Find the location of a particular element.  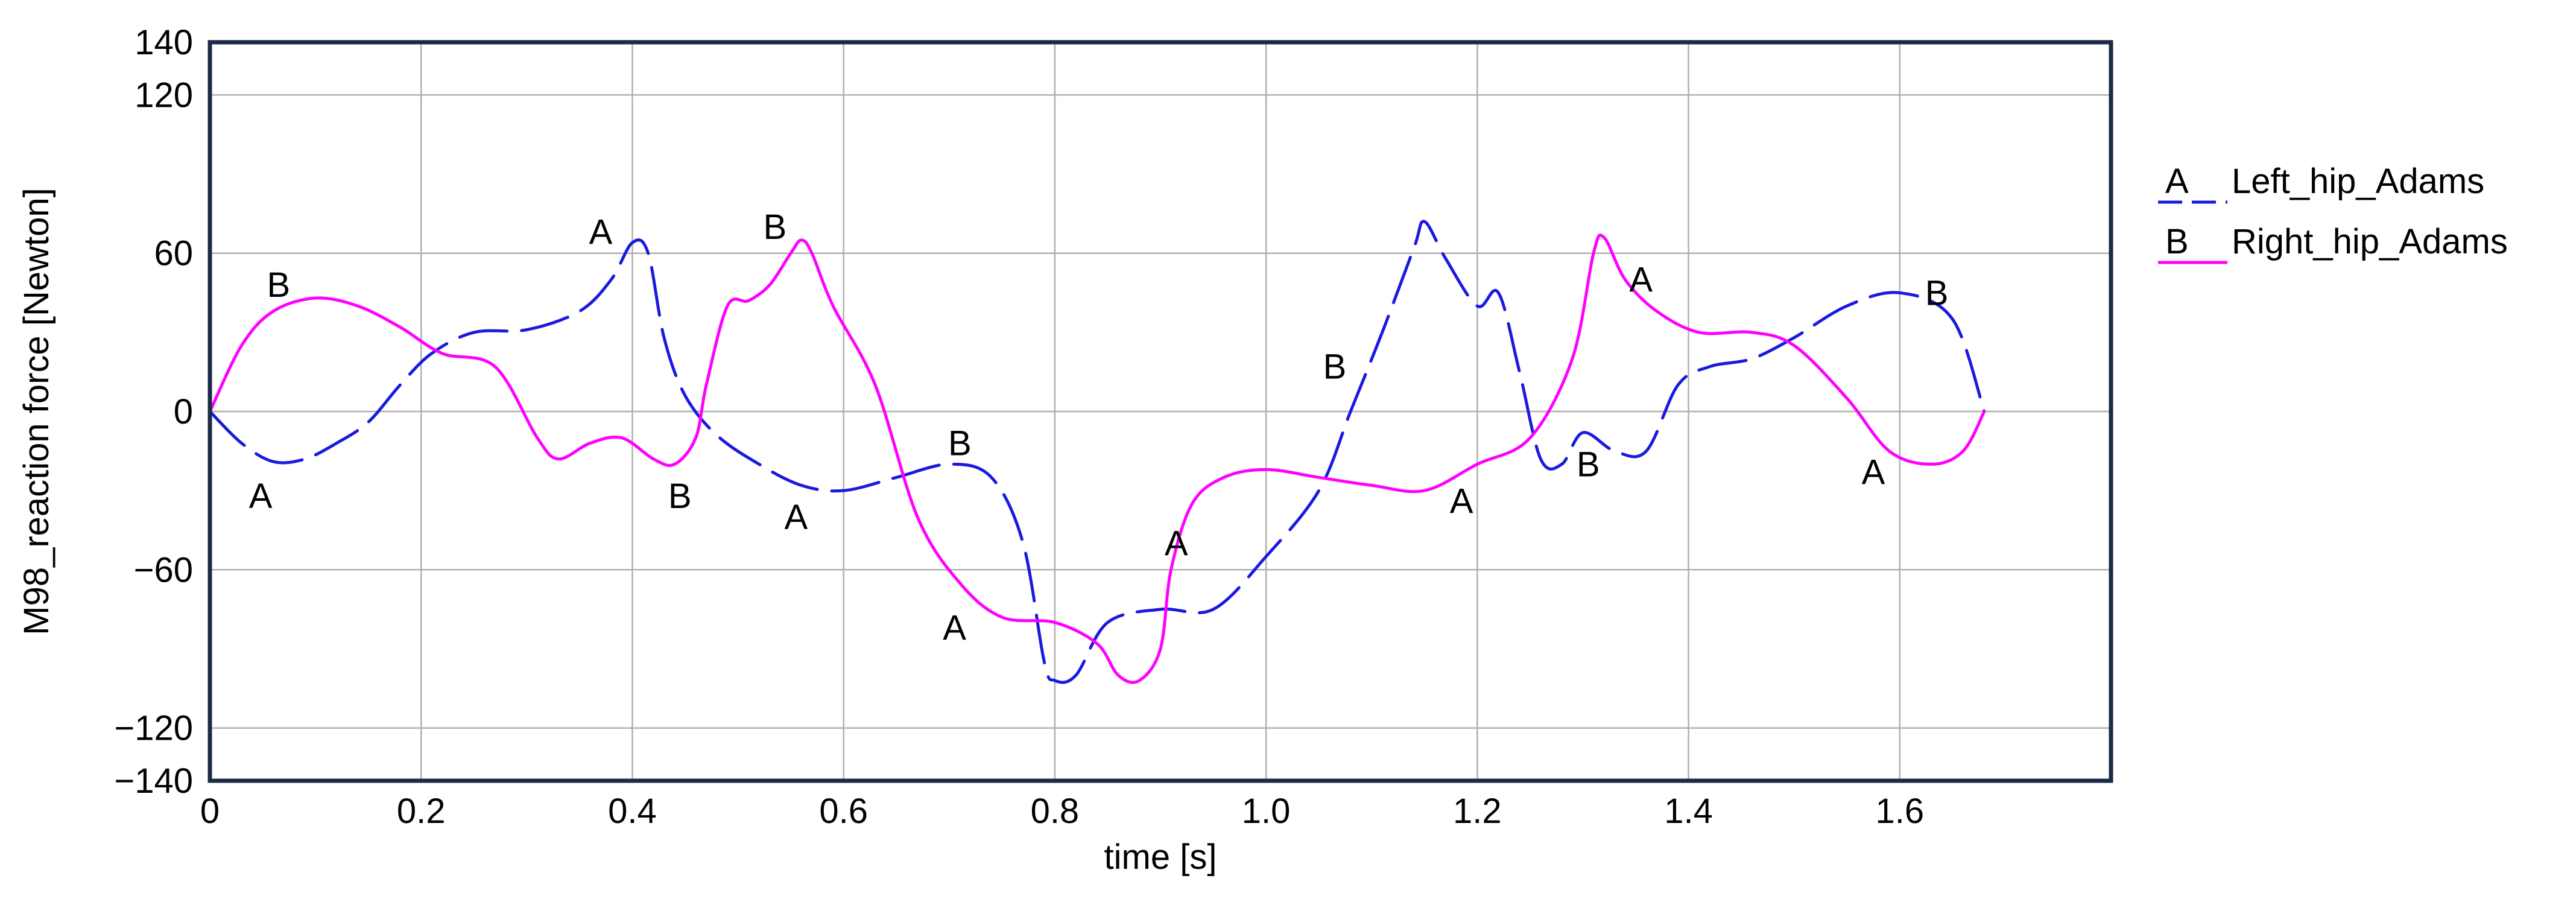

y-tick-label: −120 is located at coordinates (153, 729).